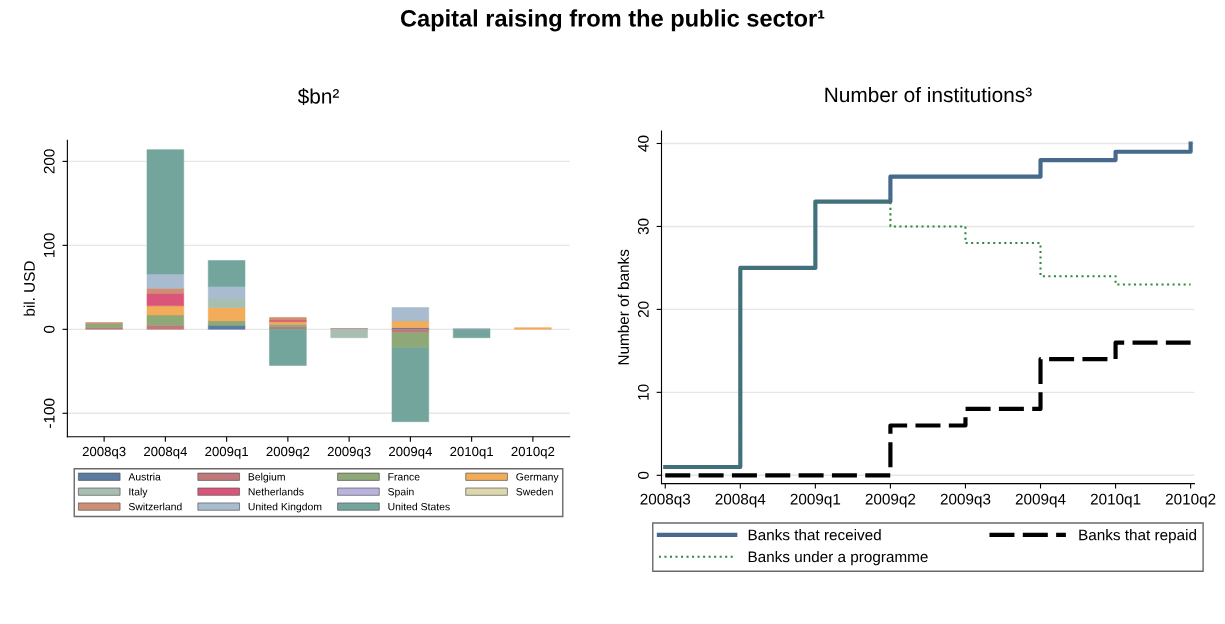  I want to click on legend-label: Banks under a programme, so click(838, 558).